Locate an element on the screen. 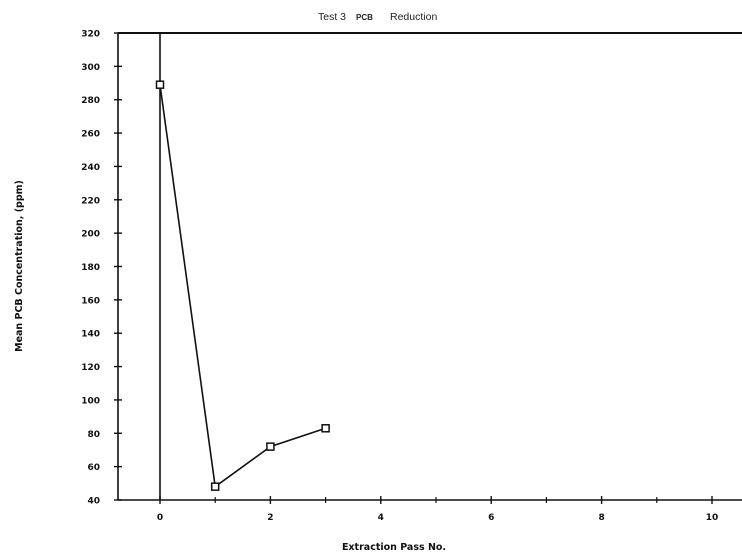 The image size is (742, 558). y-tick-label: 80 is located at coordinates (93, 435).